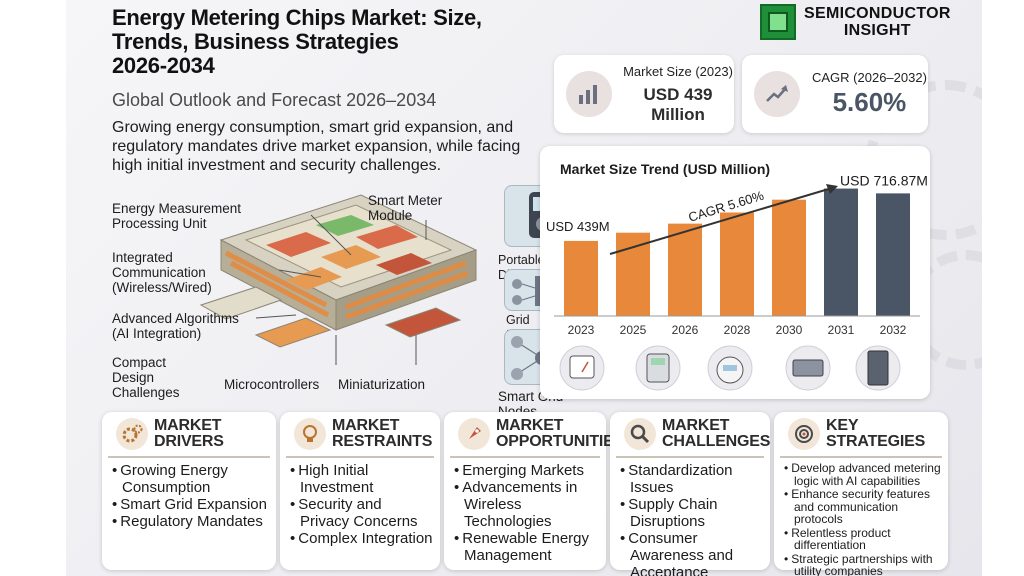 This screenshot has height=576, width=1024. What do you see at coordinates (560, 433) in the screenshot?
I see `market-opportunities-title: MARKET OPPORTUNITIES` at bounding box center [560, 433].